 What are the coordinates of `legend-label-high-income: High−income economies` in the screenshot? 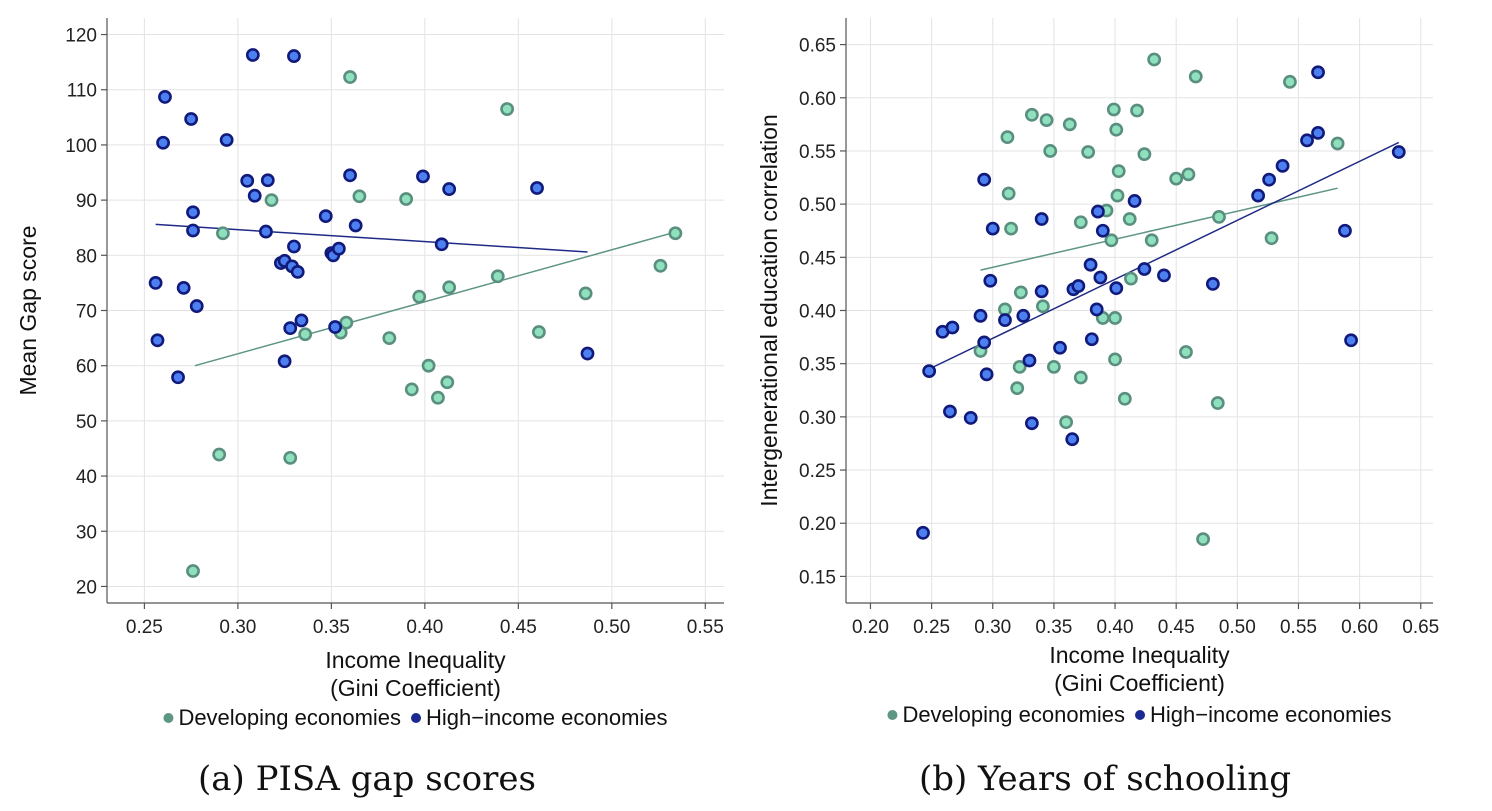 It's located at (547, 717).